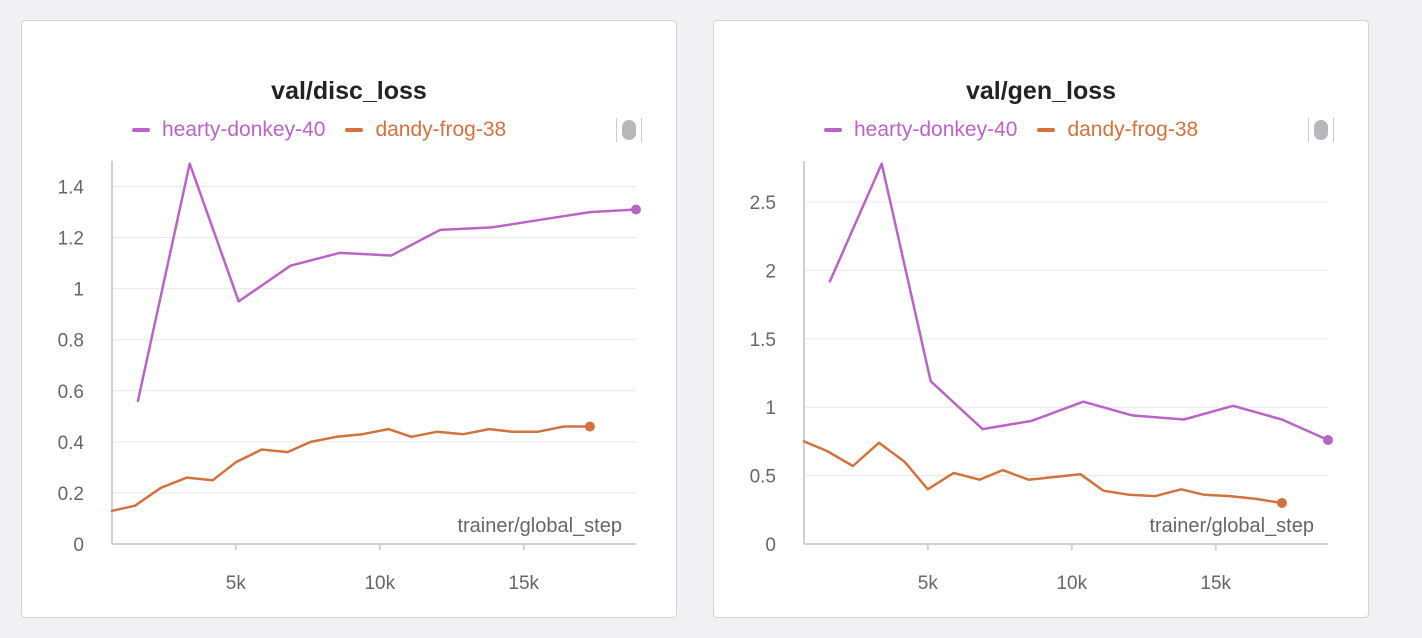  What do you see at coordinates (763, 477) in the screenshot?
I see `y-tick-label: 0.5` at bounding box center [763, 477].